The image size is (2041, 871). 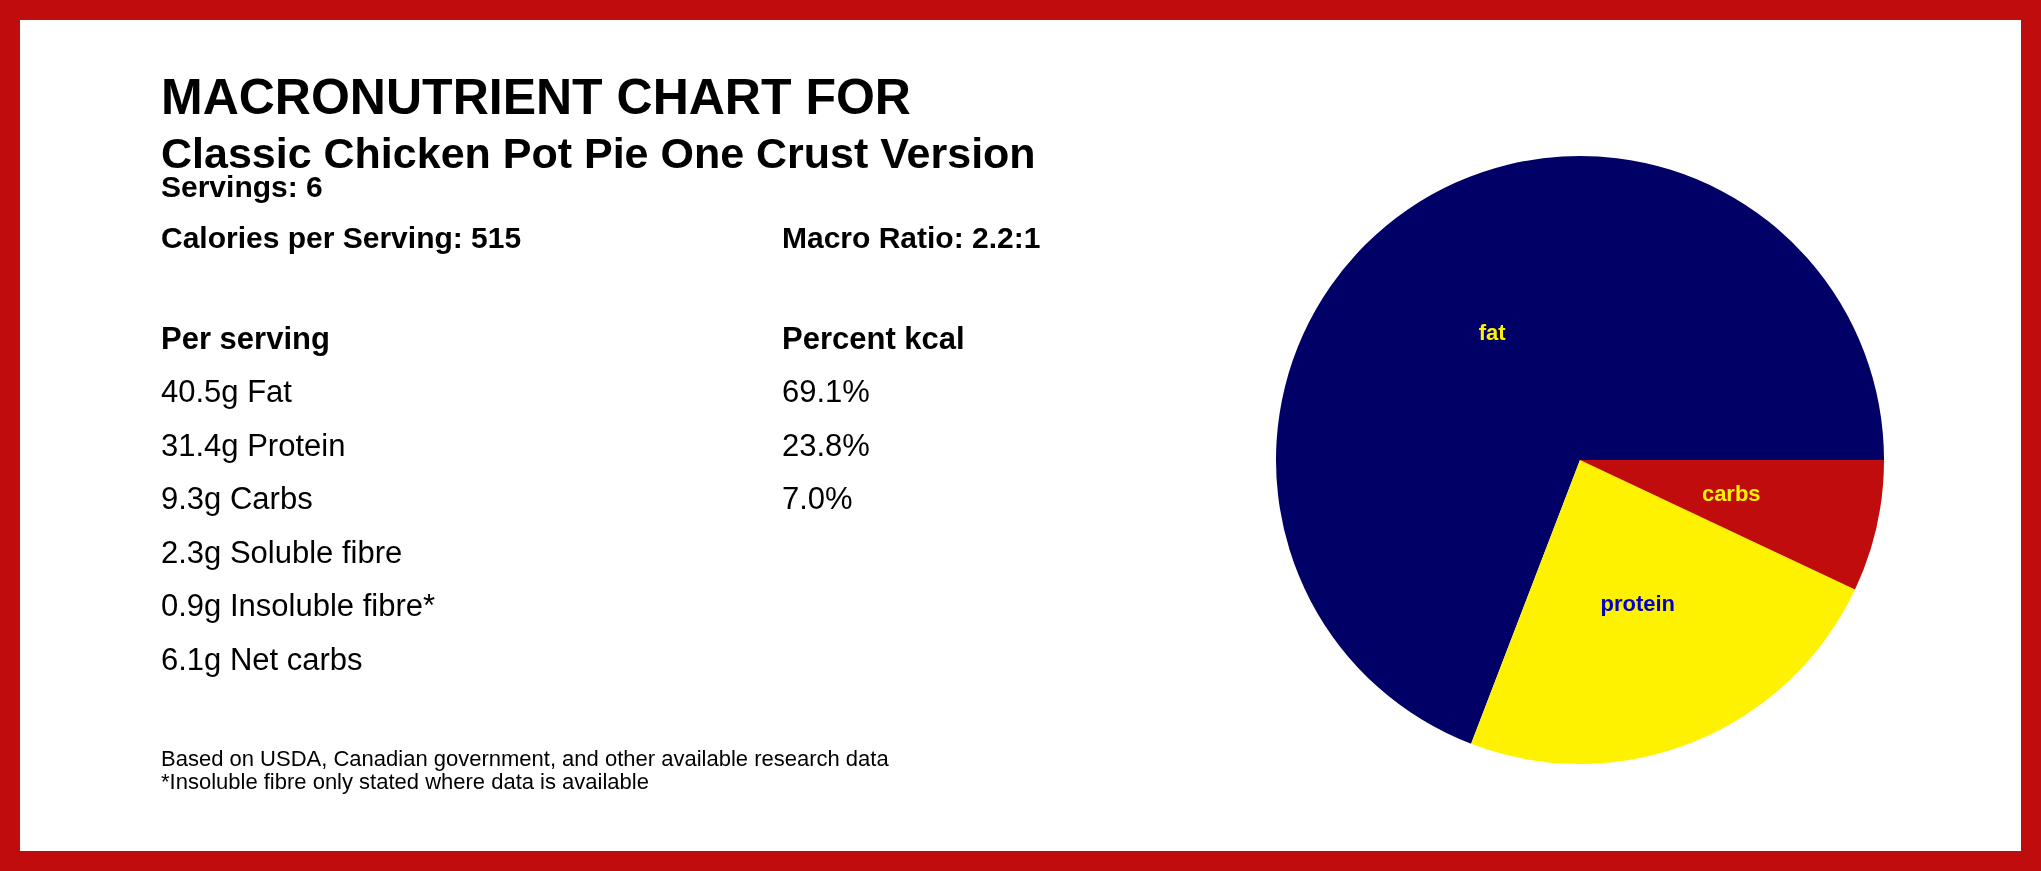 I want to click on text: 7.0%, so click(x=817, y=498).